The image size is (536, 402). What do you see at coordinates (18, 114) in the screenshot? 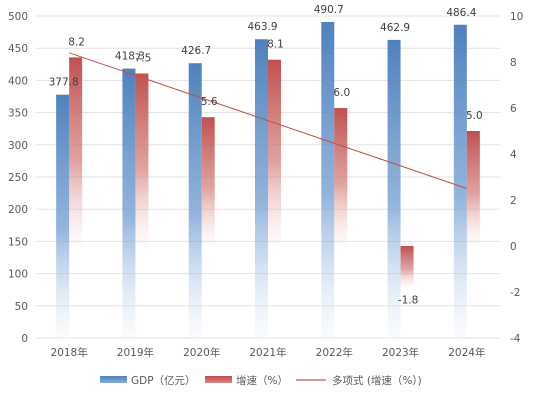
I see `y-left-tick-label: 350` at bounding box center [18, 114].